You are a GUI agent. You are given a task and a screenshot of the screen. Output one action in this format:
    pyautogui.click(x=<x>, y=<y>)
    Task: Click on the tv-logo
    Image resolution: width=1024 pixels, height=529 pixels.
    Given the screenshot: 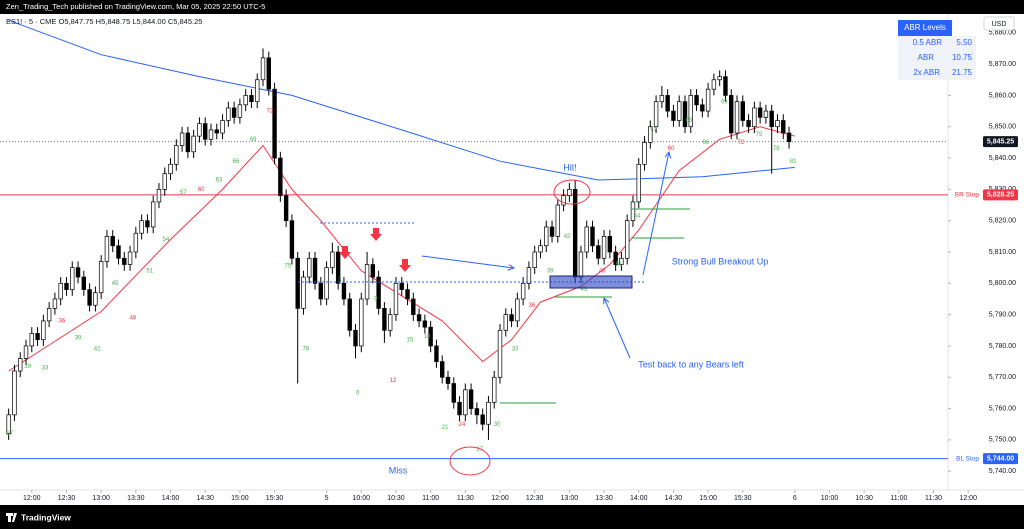 What is the action you would take?
    pyautogui.click(x=11, y=517)
    